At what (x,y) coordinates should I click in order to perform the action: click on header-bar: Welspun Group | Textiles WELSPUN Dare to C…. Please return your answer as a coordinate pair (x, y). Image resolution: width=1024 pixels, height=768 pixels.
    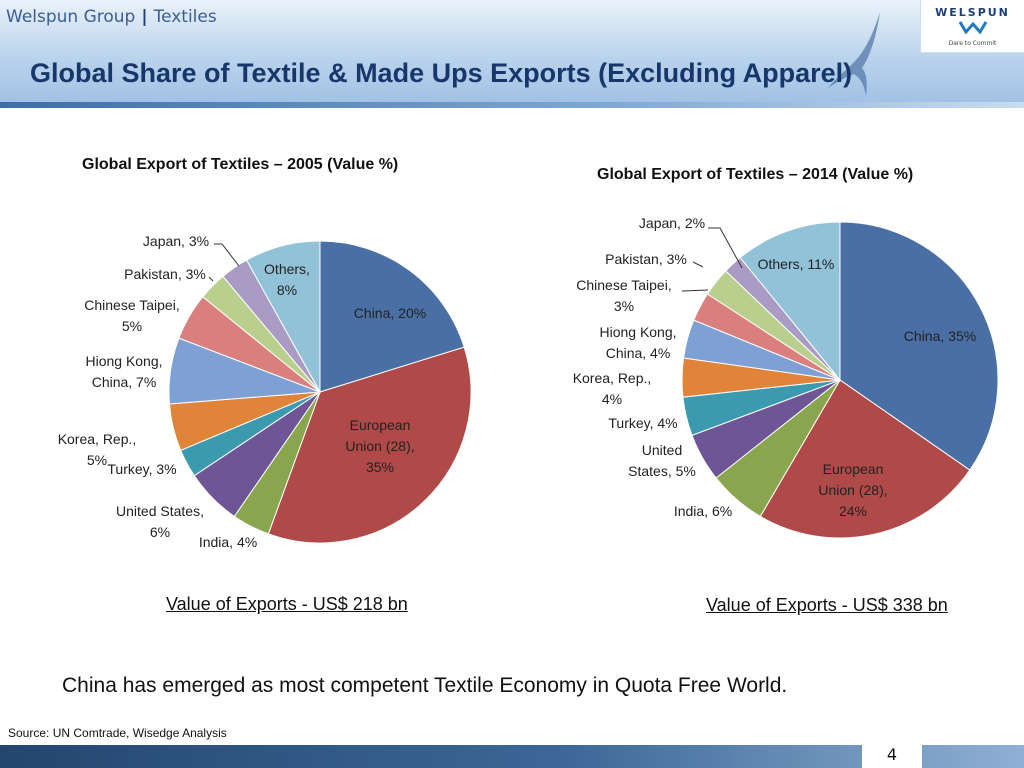
    Looking at the image, I should click on (512, 54).